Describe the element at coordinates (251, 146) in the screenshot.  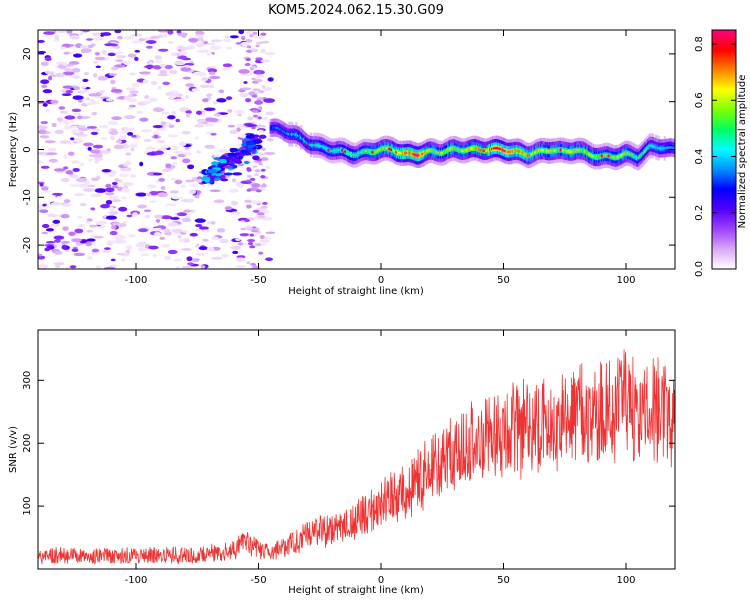
I see `transition-blob` at that location.